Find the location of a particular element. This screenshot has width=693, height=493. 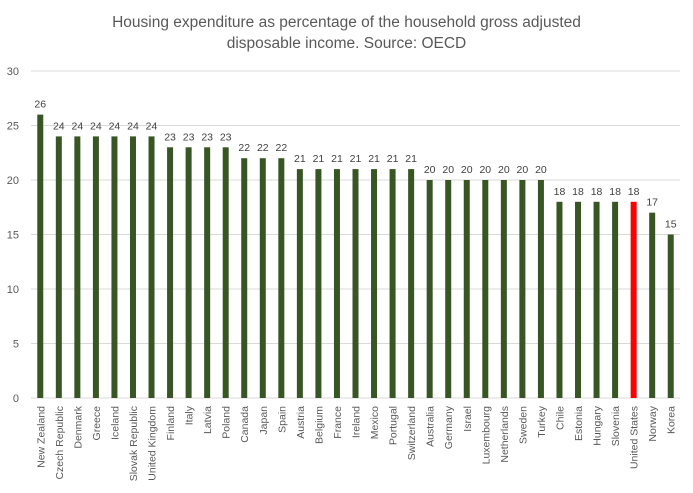

x-tick-label: Austria is located at coordinates (301, 422).